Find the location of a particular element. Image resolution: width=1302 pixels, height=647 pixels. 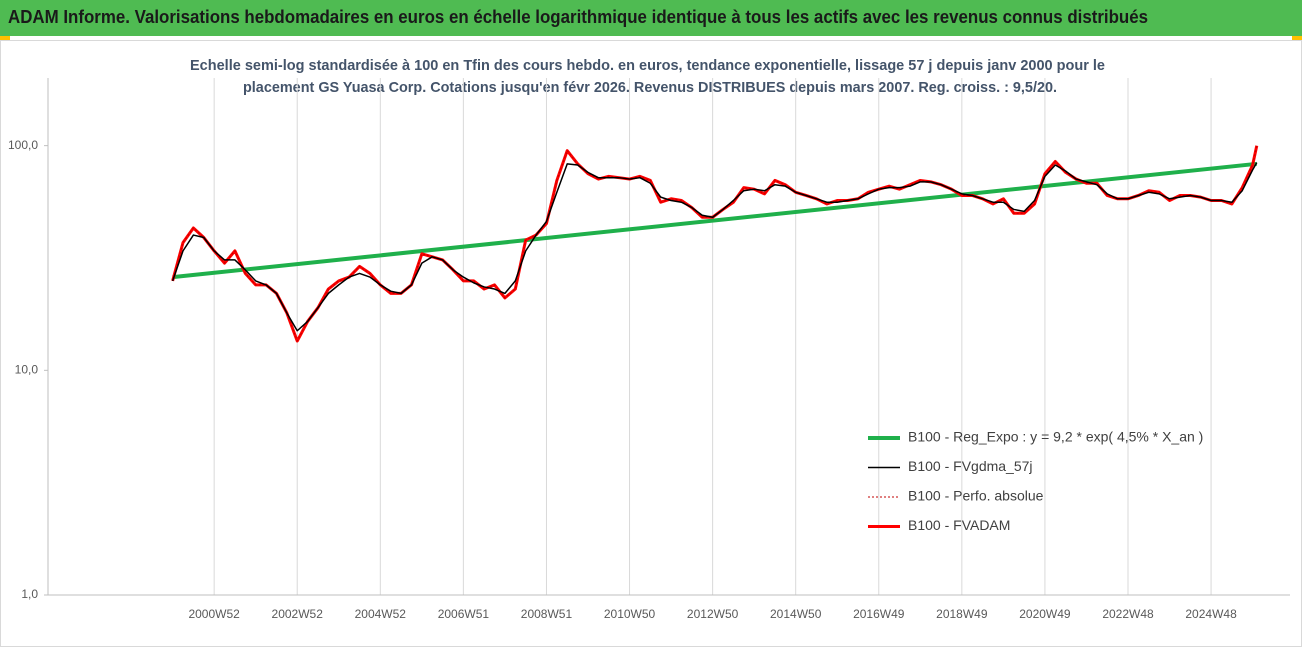

y-tick-label: 10,0 is located at coordinates (27, 369).